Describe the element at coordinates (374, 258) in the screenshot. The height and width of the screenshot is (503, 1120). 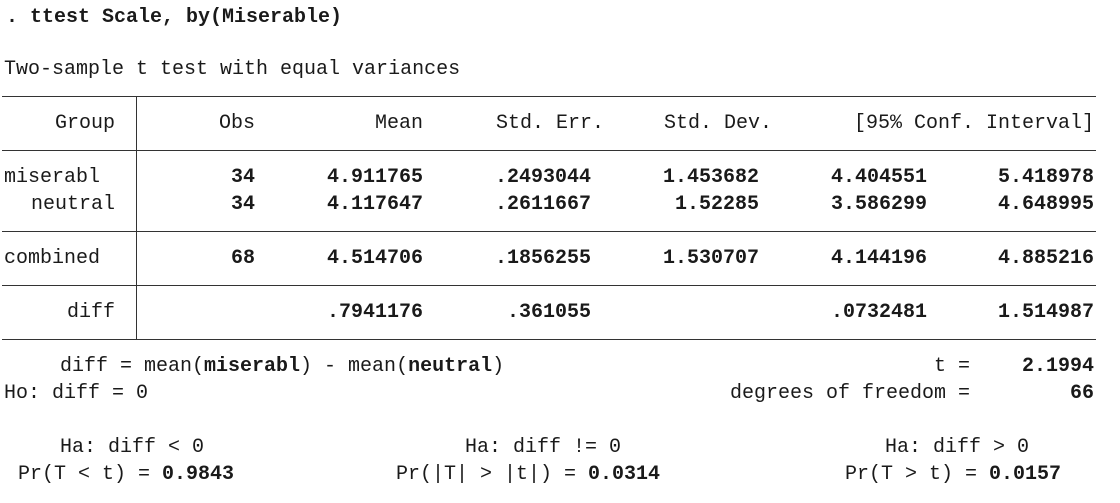
I see `row-mean: 4.514706` at that location.